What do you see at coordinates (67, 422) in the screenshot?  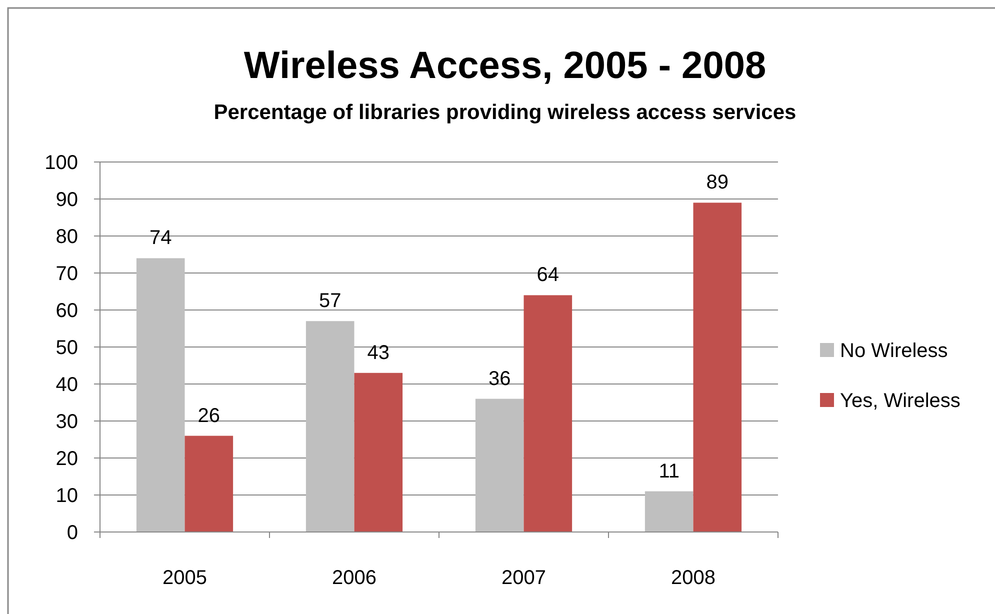 I see `y-tick-label: 30` at bounding box center [67, 422].